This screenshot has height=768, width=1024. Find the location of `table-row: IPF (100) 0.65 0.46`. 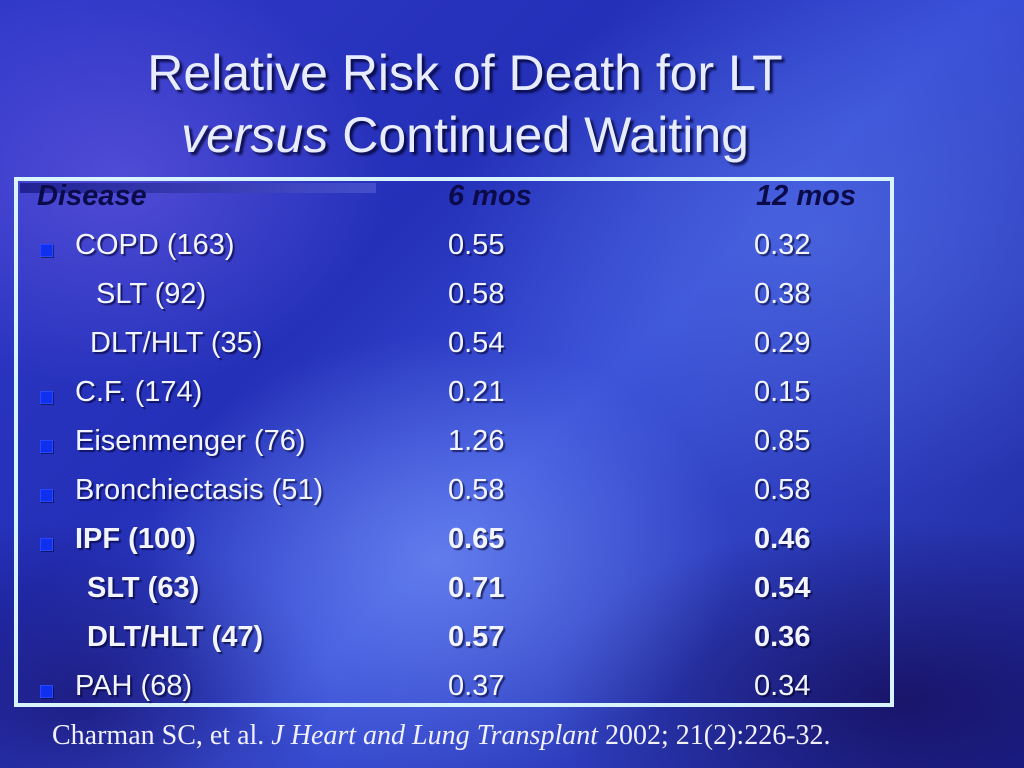

table-row: IPF (100) 0.65 0.46 is located at coordinates (440, 546).